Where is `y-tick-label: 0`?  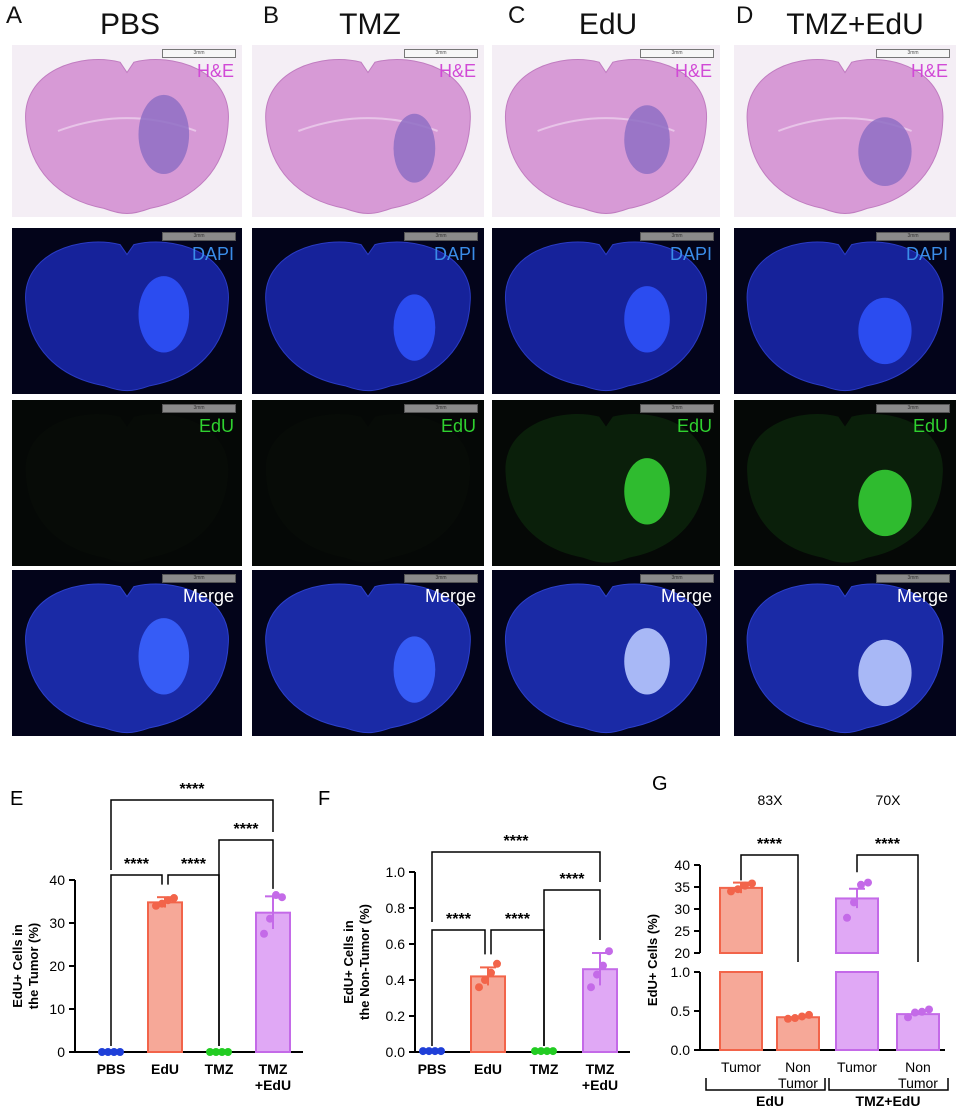
y-tick-label: 0 is located at coordinates (61, 1052).